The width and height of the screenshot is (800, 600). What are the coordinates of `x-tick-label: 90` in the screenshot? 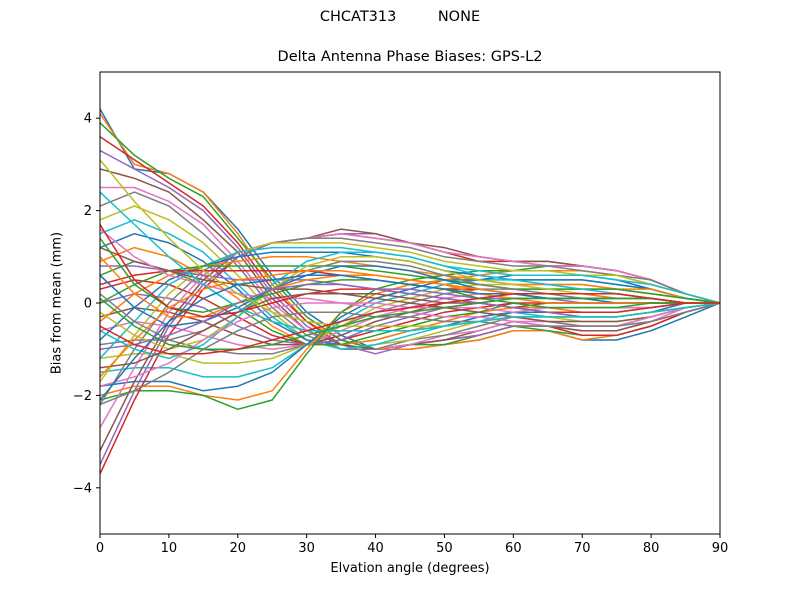 It's located at (720, 548).